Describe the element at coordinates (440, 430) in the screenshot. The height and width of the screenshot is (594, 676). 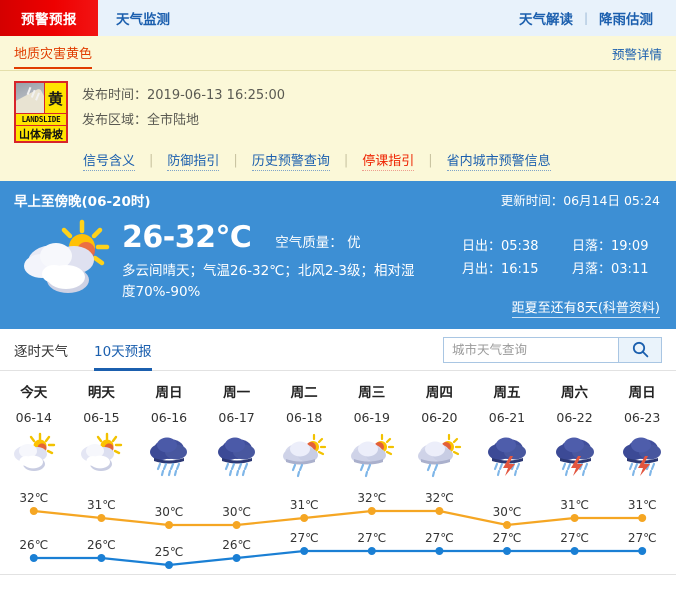
I see `forecast-day-column: 周四 06-20` at that location.